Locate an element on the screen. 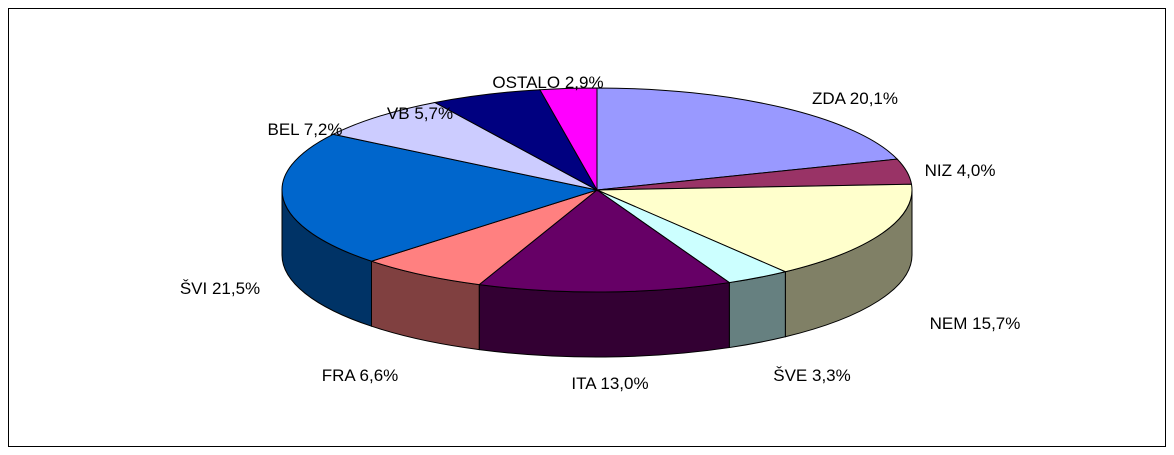 This screenshot has height=455, width=1174. slice-label: ŠVE 3,3% is located at coordinates (812, 375).